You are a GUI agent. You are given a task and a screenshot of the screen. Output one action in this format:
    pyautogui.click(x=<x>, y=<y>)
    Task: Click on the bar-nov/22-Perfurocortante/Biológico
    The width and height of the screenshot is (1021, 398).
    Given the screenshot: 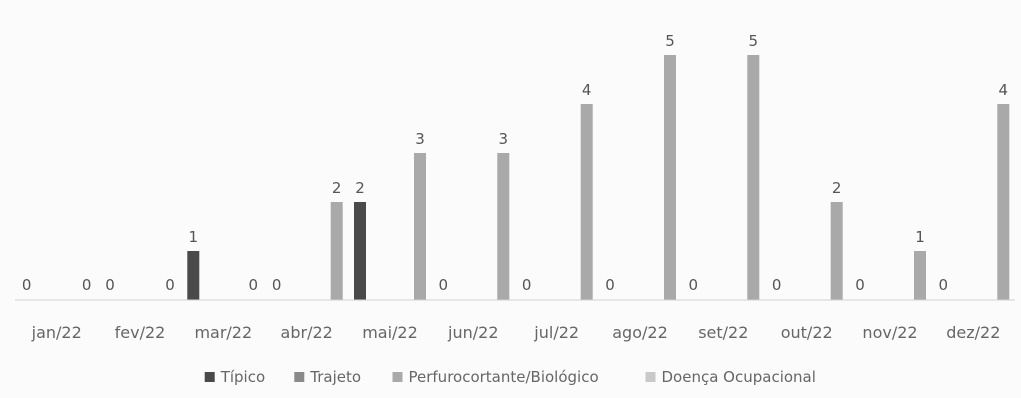 What is the action you would take?
    pyautogui.click(x=920, y=275)
    